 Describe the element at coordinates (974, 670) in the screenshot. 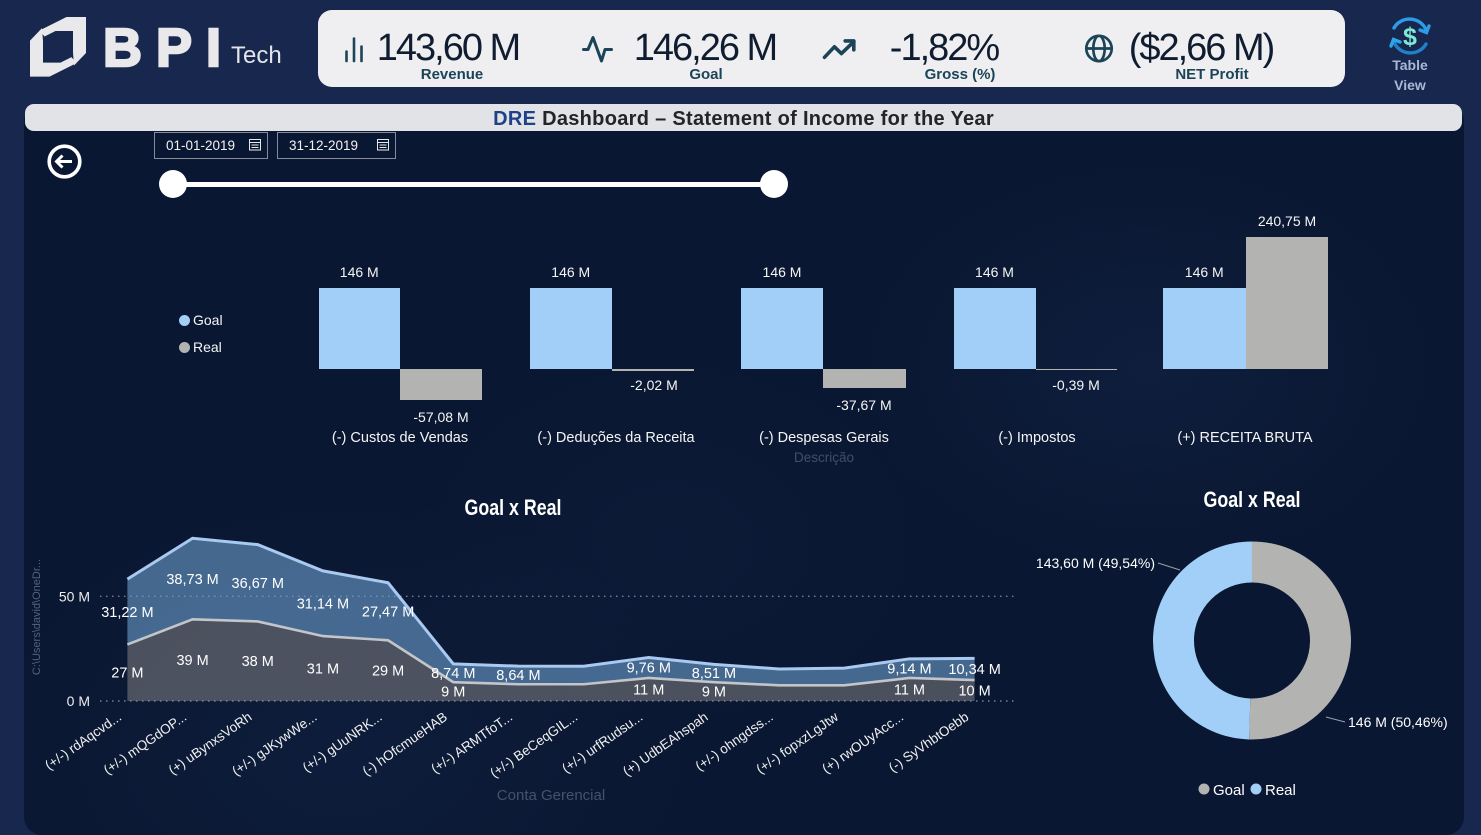

I see `svg-text: 10,34 M` at that location.